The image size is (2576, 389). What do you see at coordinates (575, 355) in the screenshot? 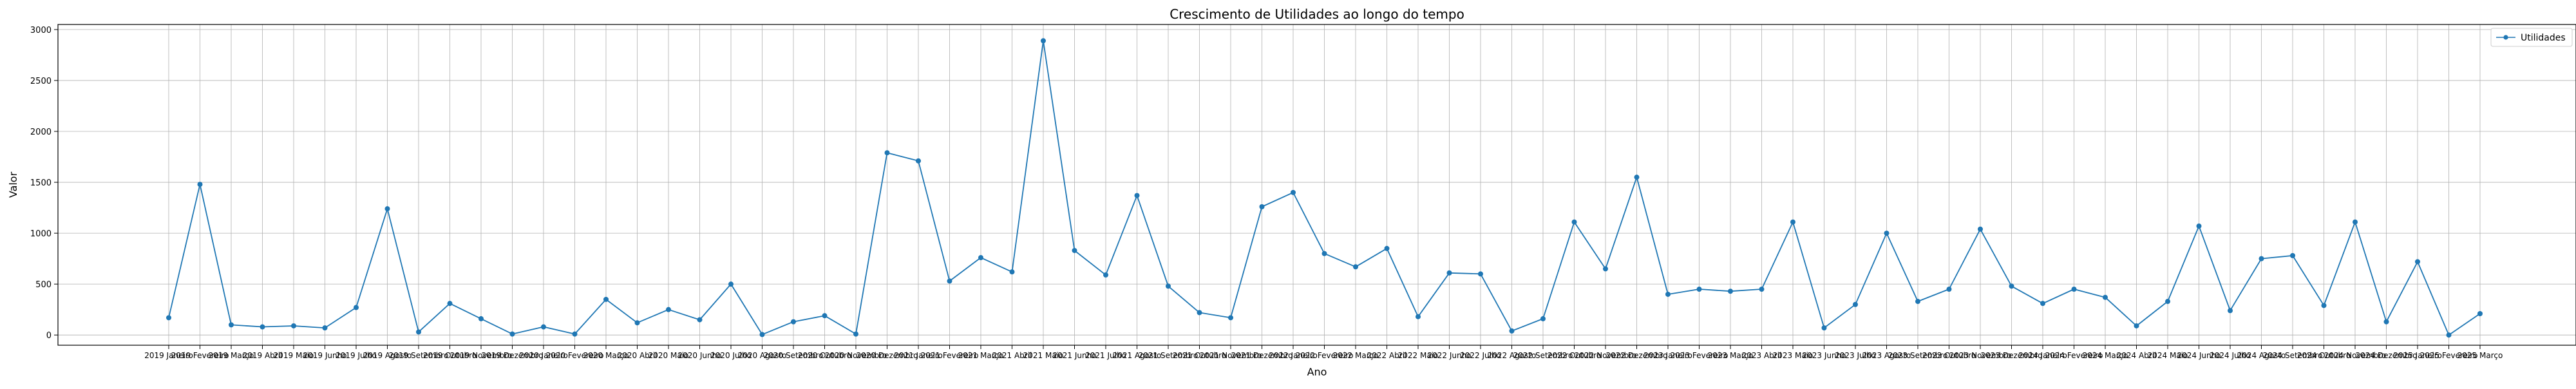
I see `x-tick-label: 2020 Fevereiro` at bounding box center [575, 355].